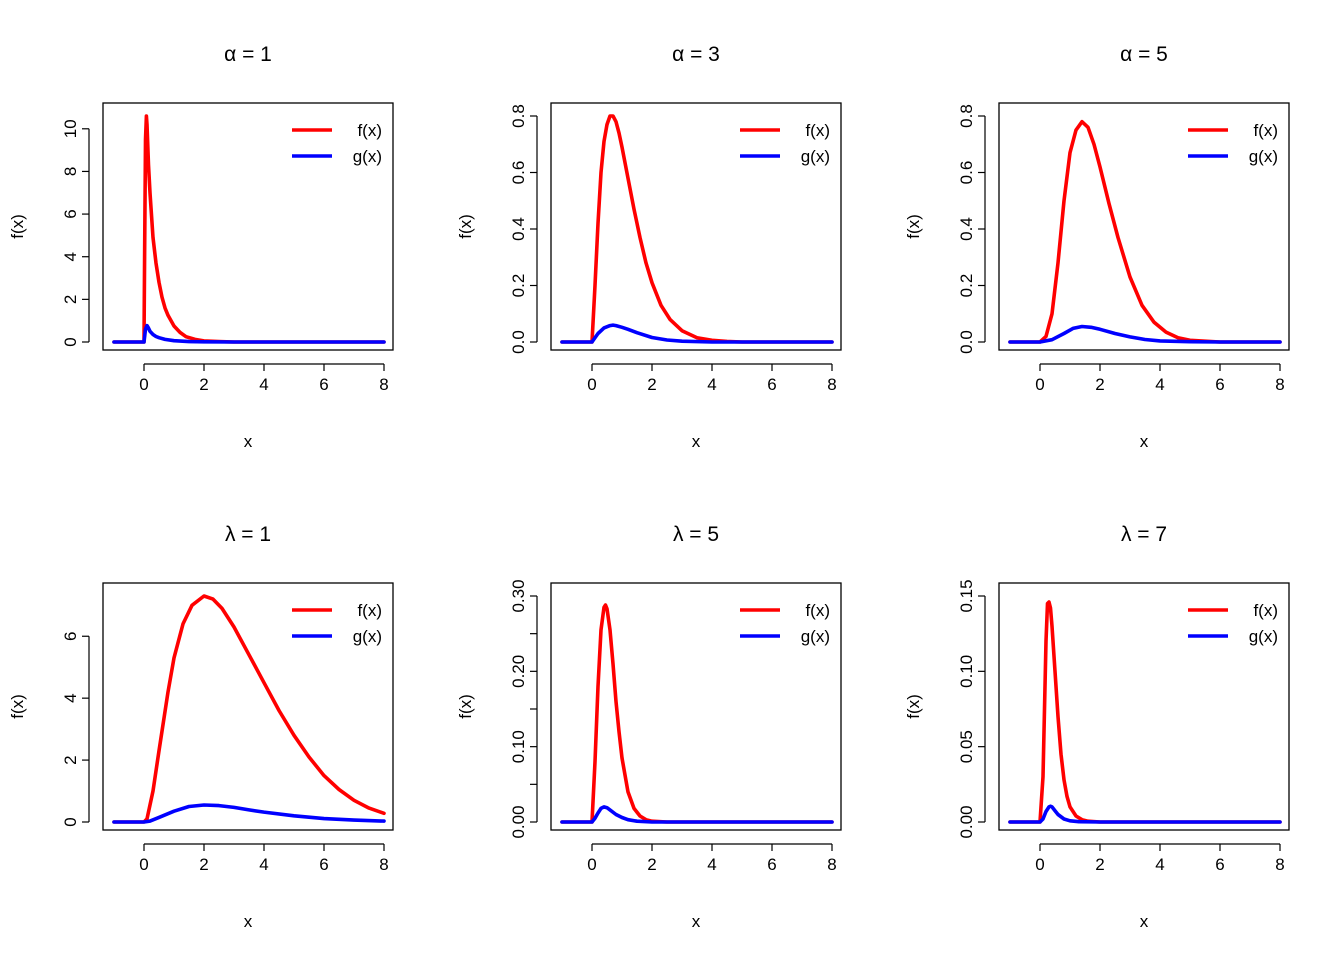 The width and height of the screenshot is (1344, 960). Describe the element at coordinates (70, 128) in the screenshot. I see `y-tick-label: 10` at that location.